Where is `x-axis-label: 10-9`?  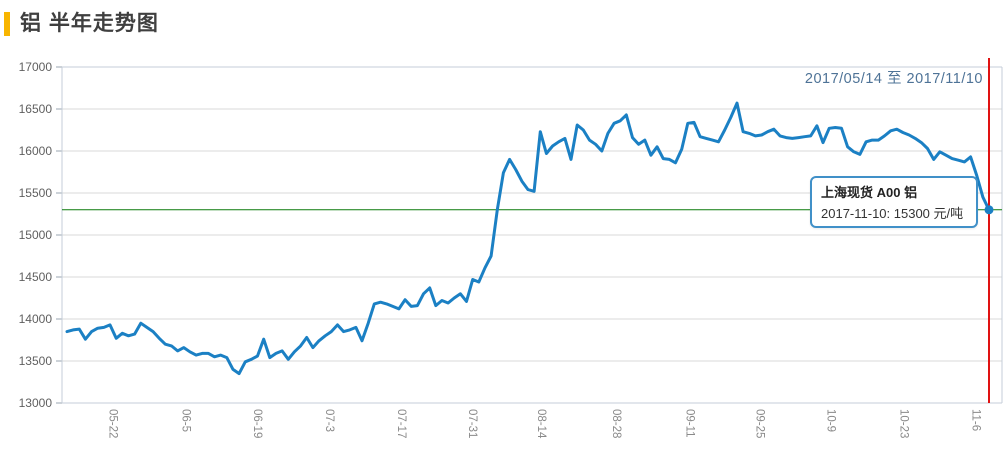 x-axis-label: 10-9 is located at coordinates (831, 420).